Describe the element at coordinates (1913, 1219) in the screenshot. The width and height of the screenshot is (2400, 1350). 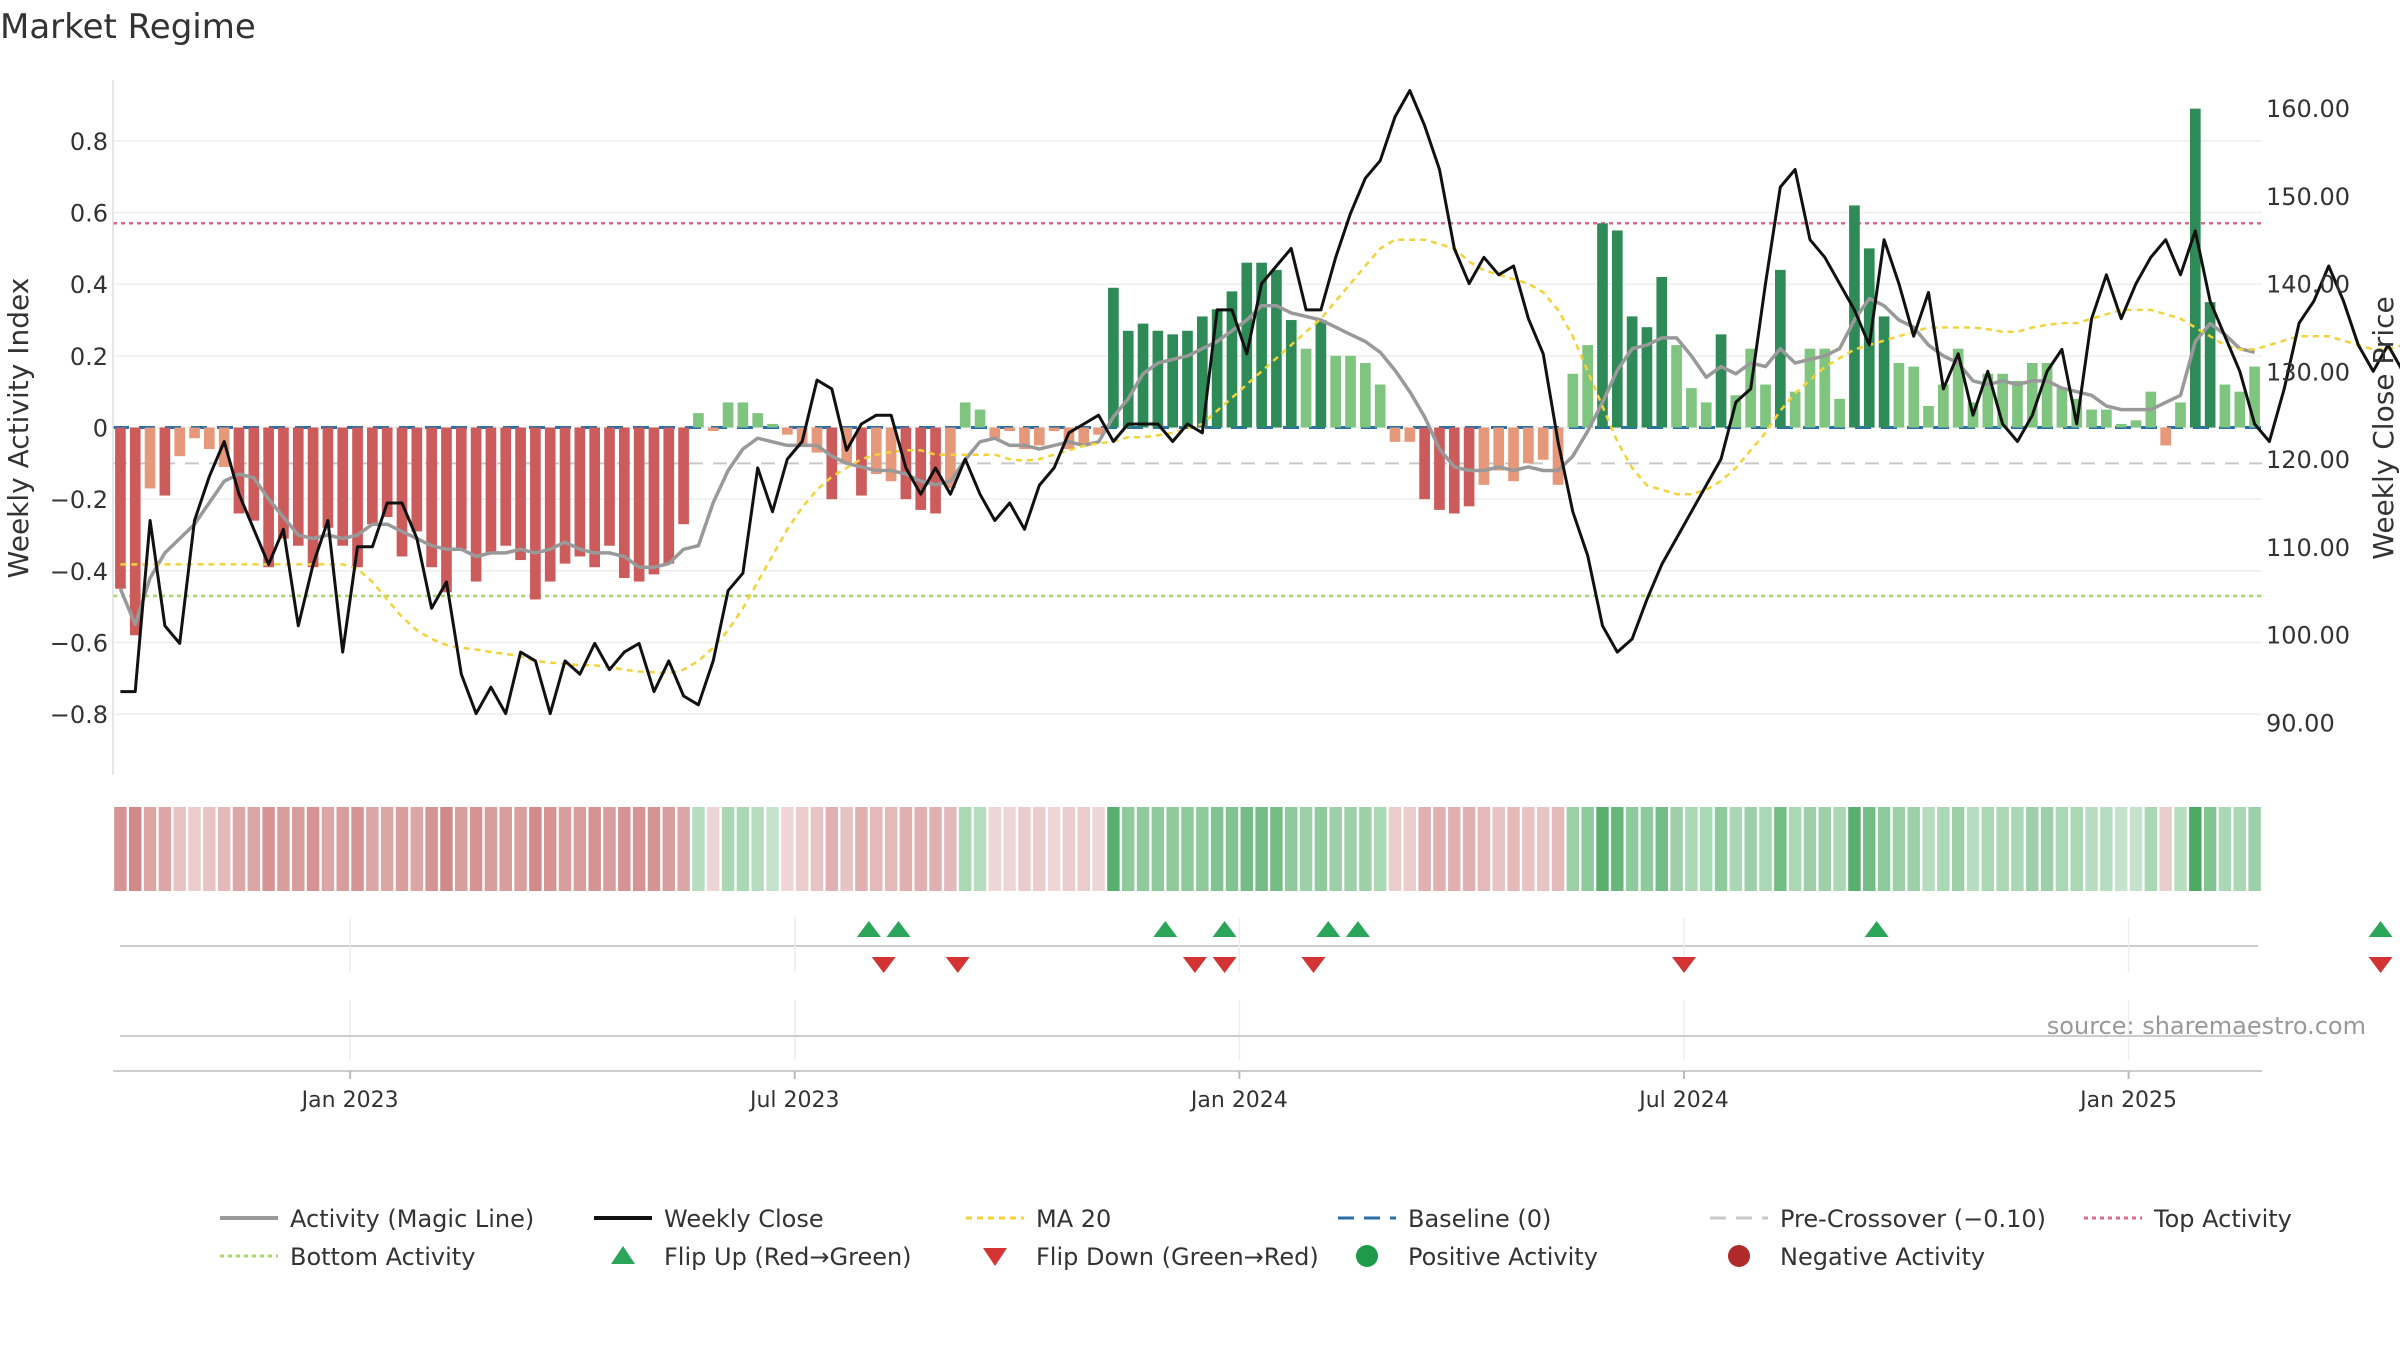
I see `legend-label: Pre-Crossover (−0.10)` at that location.